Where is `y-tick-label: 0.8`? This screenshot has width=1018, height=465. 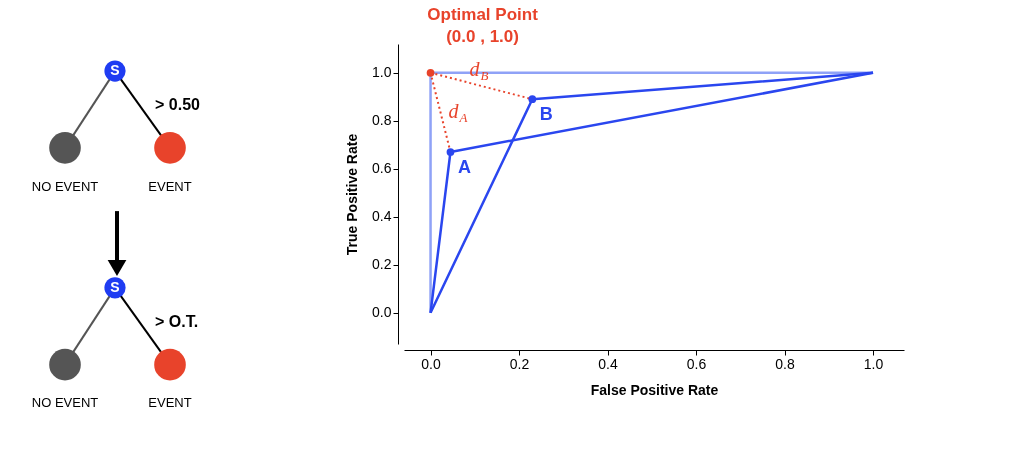 y-tick-label: 0.8 is located at coordinates (382, 120).